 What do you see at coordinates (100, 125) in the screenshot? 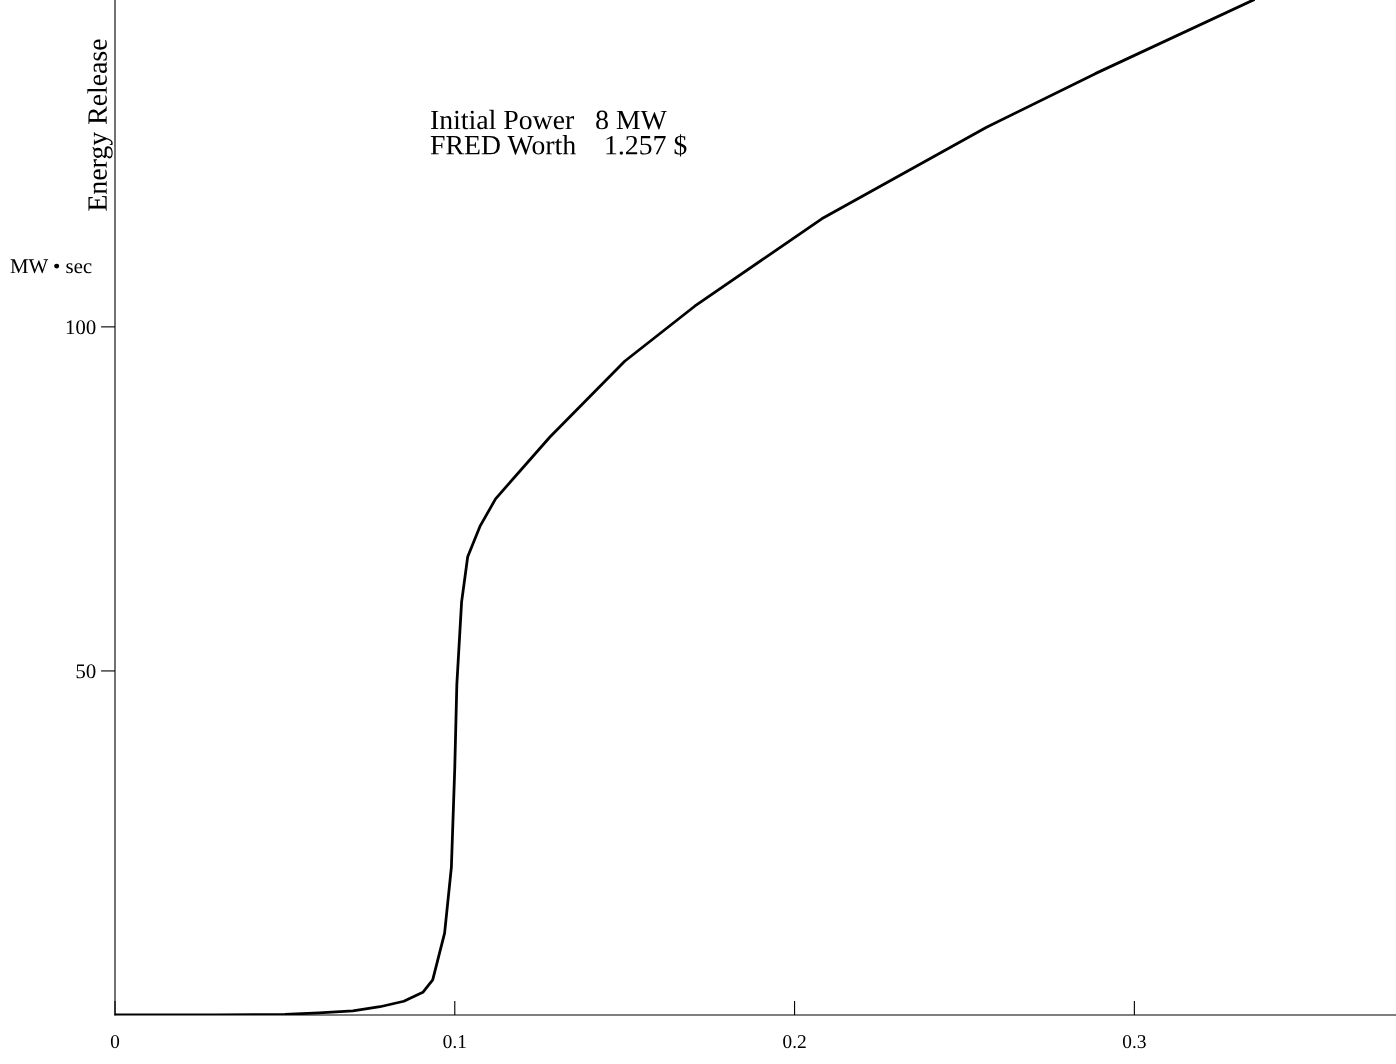
I see `y-axis-title: Energy Release` at bounding box center [100, 125].